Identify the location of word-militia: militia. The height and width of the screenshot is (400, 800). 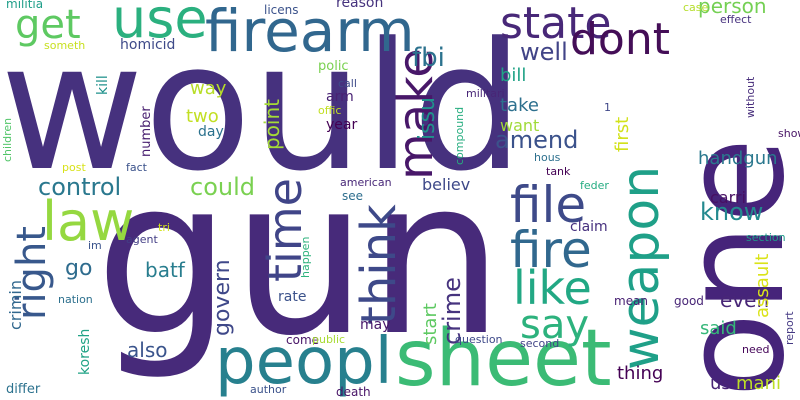
(25, 5).